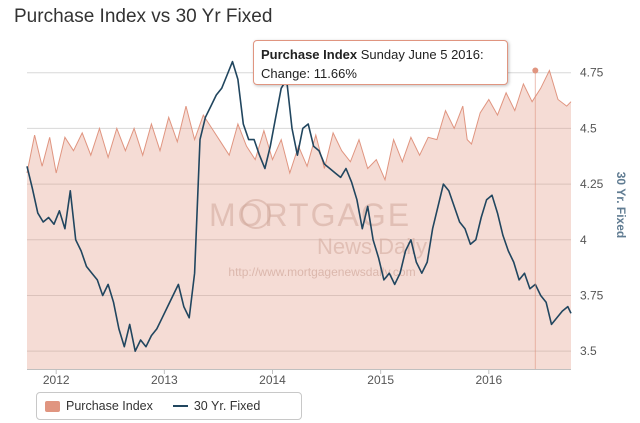 The width and height of the screenshot is (640, 423). I want to click on x-tick-label: 2013, so click(164, 380).